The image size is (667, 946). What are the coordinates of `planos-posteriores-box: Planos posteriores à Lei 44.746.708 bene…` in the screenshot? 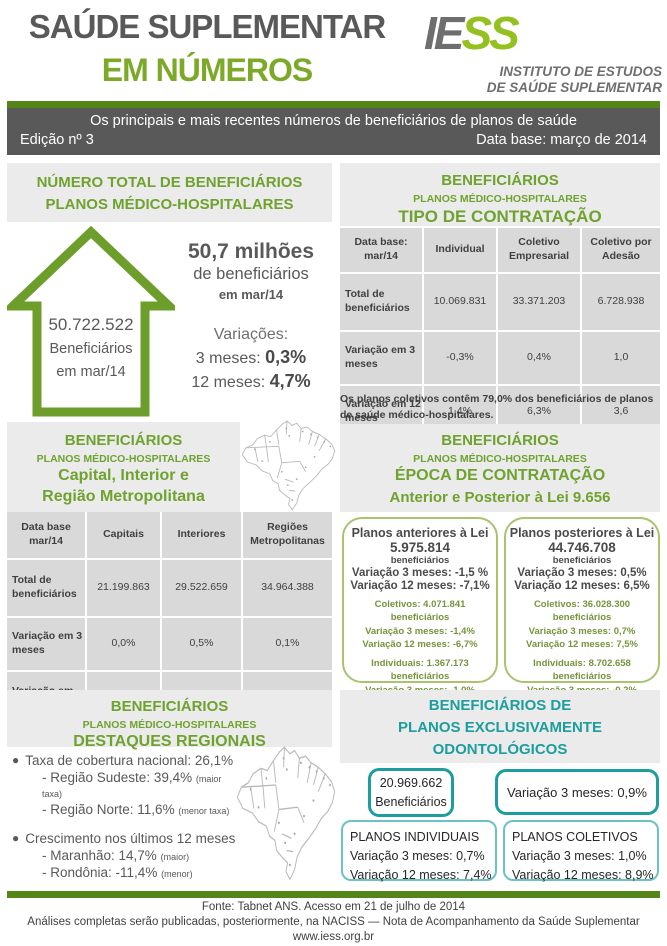 It's located at (582, 613).